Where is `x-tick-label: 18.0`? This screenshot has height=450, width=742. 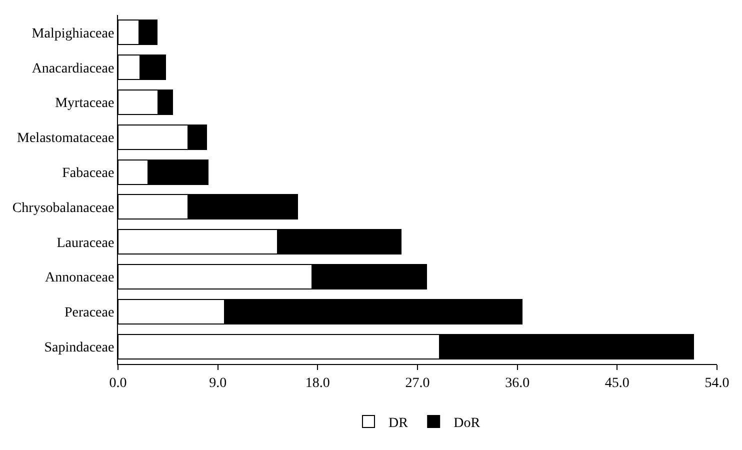 x-tick-label: 18.0 is located at coordinates (317, 383).